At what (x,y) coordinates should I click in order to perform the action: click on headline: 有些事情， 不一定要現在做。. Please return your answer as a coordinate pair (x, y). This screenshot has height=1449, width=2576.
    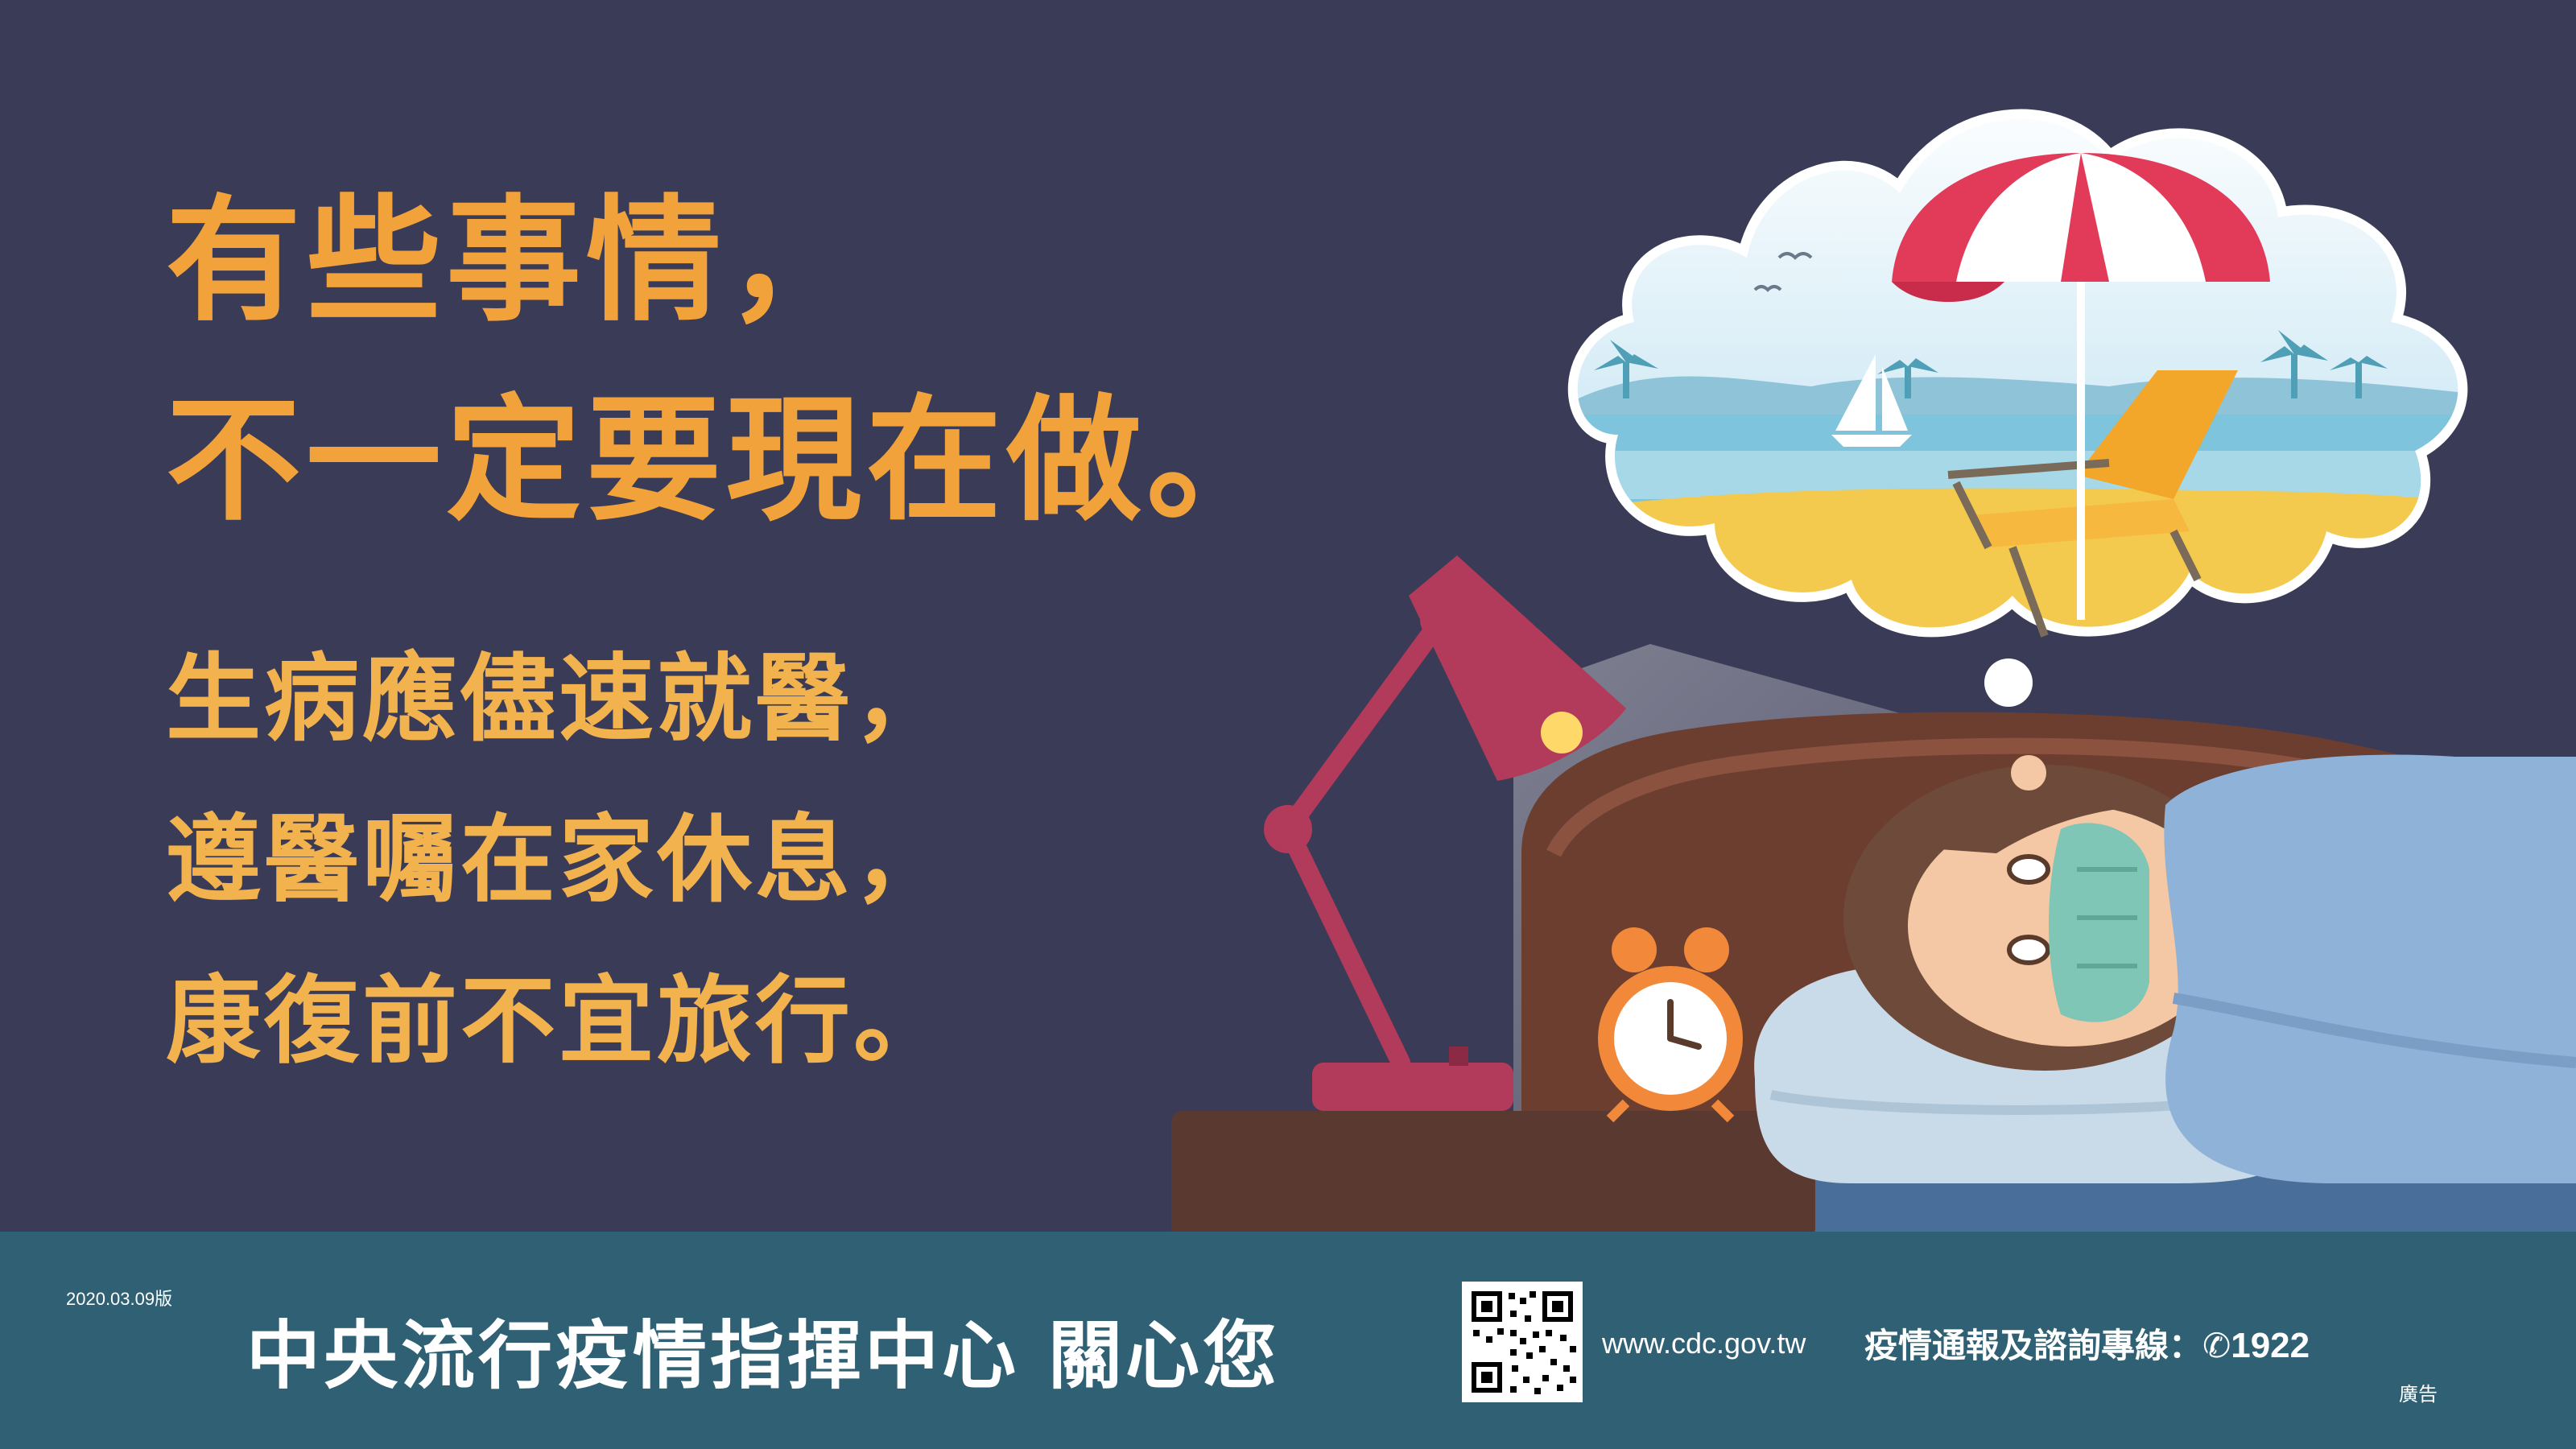
    Looking at the image, I should click on (726, 360).